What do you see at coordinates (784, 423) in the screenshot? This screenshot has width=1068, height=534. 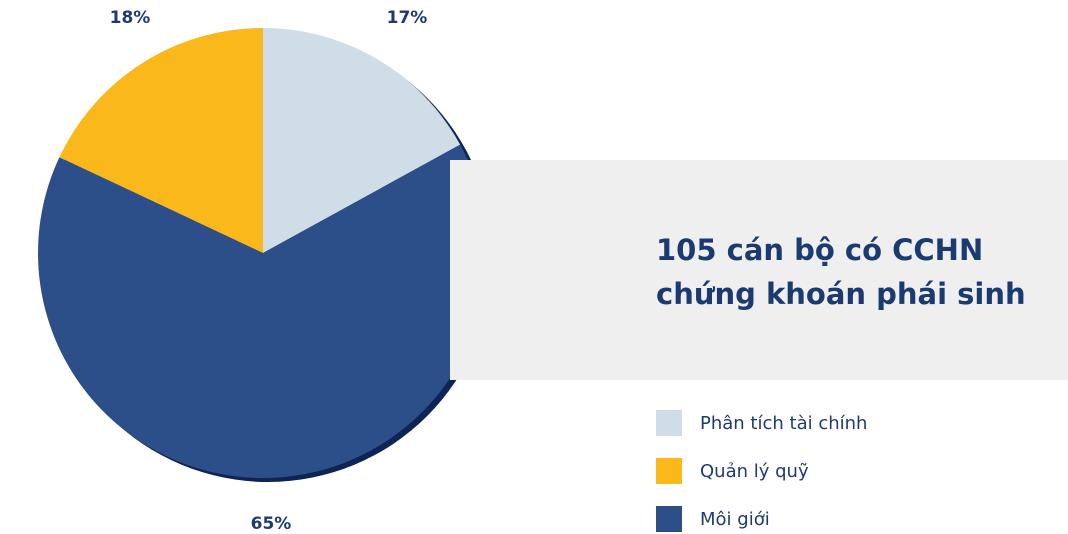 I see `legend-label-phan-tich: Phân tích tài chính` at bounding box center [784, 423].